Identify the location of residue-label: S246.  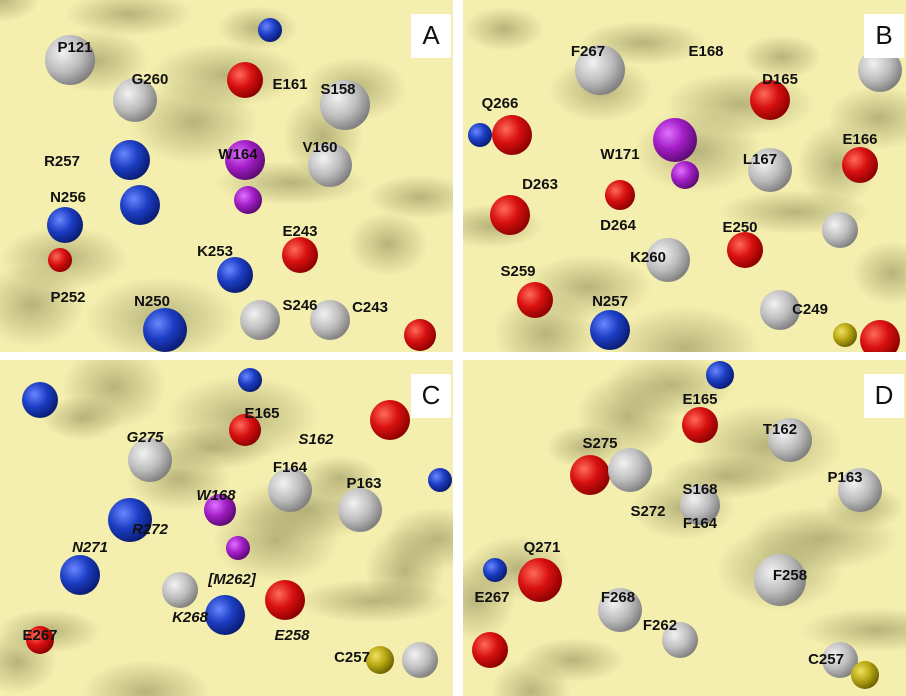
(299, 305).